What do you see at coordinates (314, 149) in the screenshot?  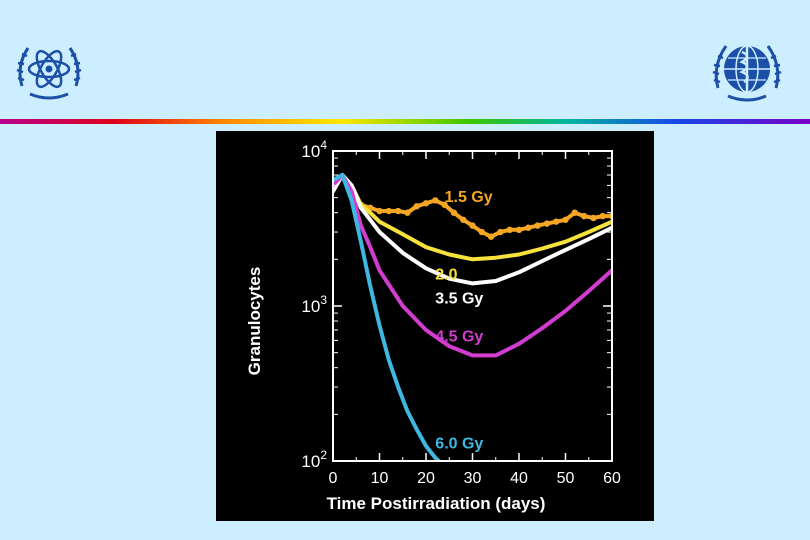 I see `y-tick-label: 10⁴` at bounding box center [314, 149].